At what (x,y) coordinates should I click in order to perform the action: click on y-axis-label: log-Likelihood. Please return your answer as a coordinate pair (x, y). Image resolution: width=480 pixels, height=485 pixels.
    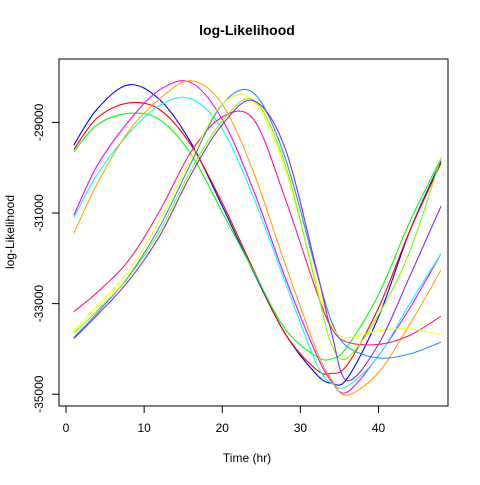
    Looking at the image, I should click on (10, 232).